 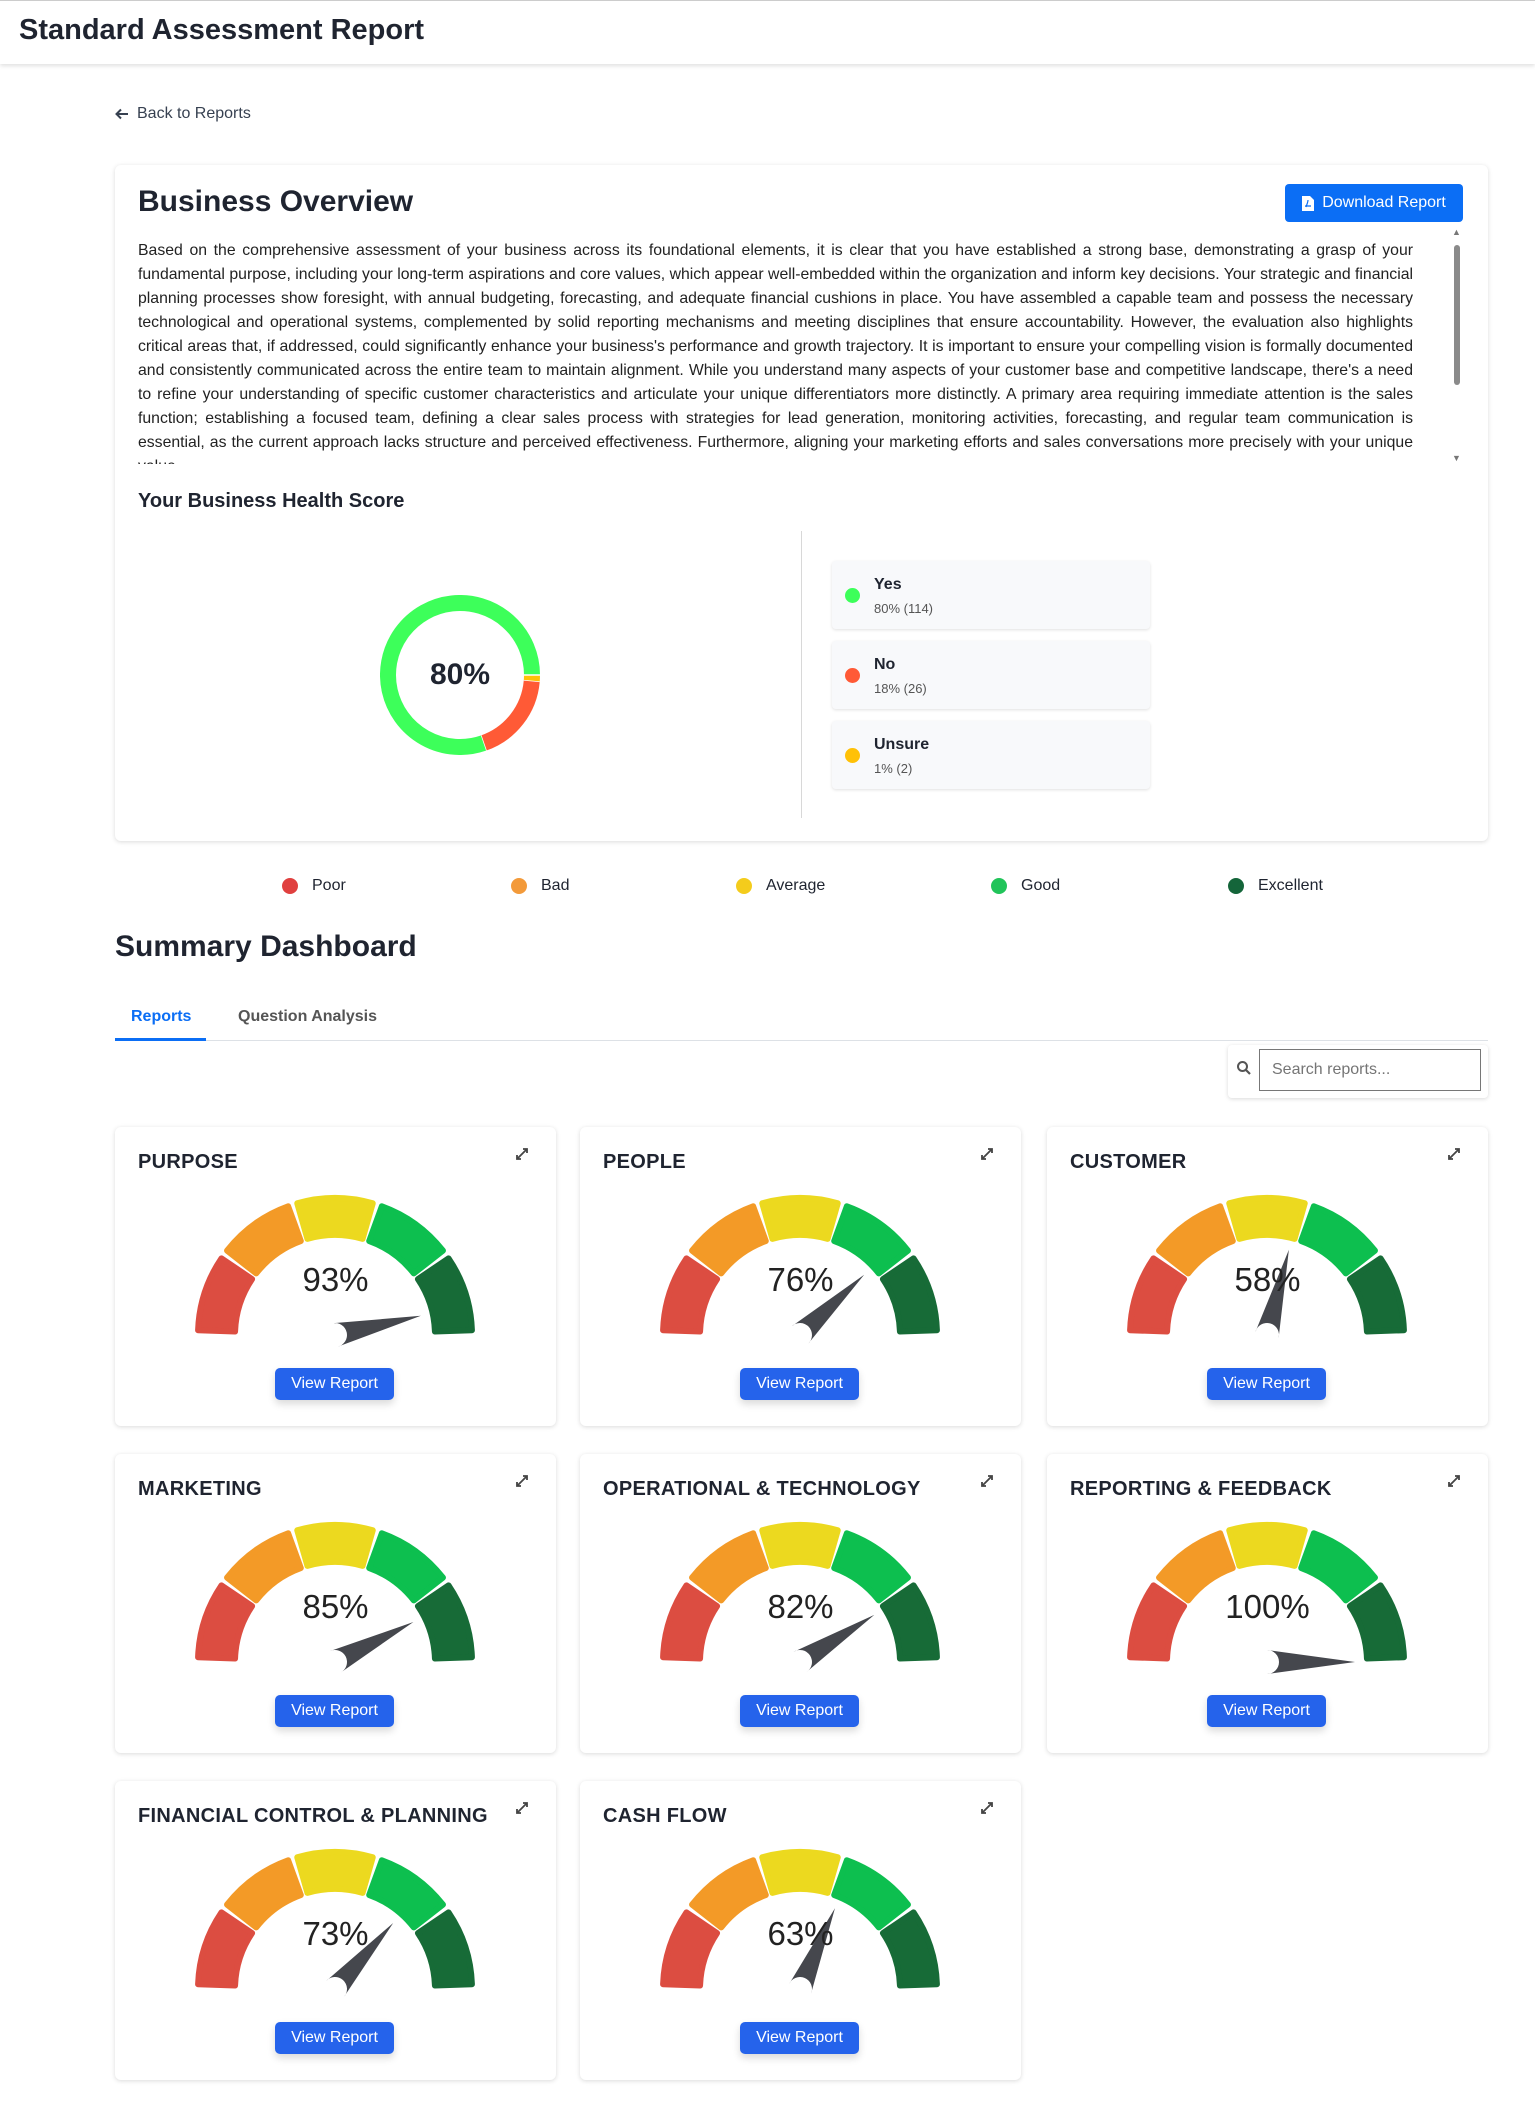 I want to click on gauge-value: 85%, so click(x=335, y=1606).